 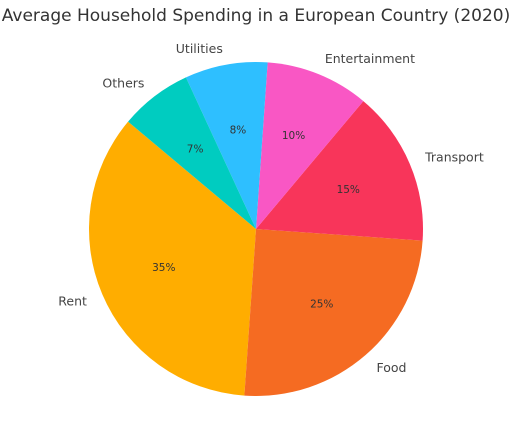 What do you see at coordinates (199, 48) in the screenshot?
I see `pie-category-label-utilities: Utilities` at bounding box center [199, 48].